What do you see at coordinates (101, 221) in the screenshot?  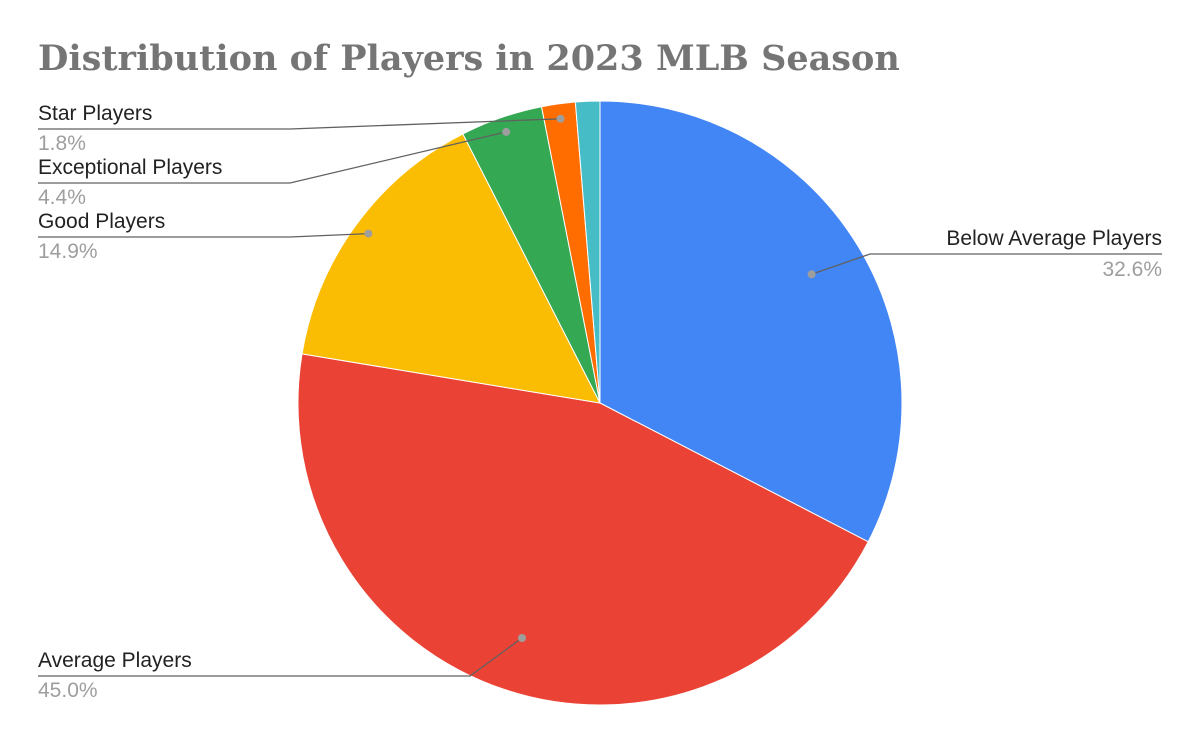 I see `slice-label: Good Players` at bounding box center [101, 221].